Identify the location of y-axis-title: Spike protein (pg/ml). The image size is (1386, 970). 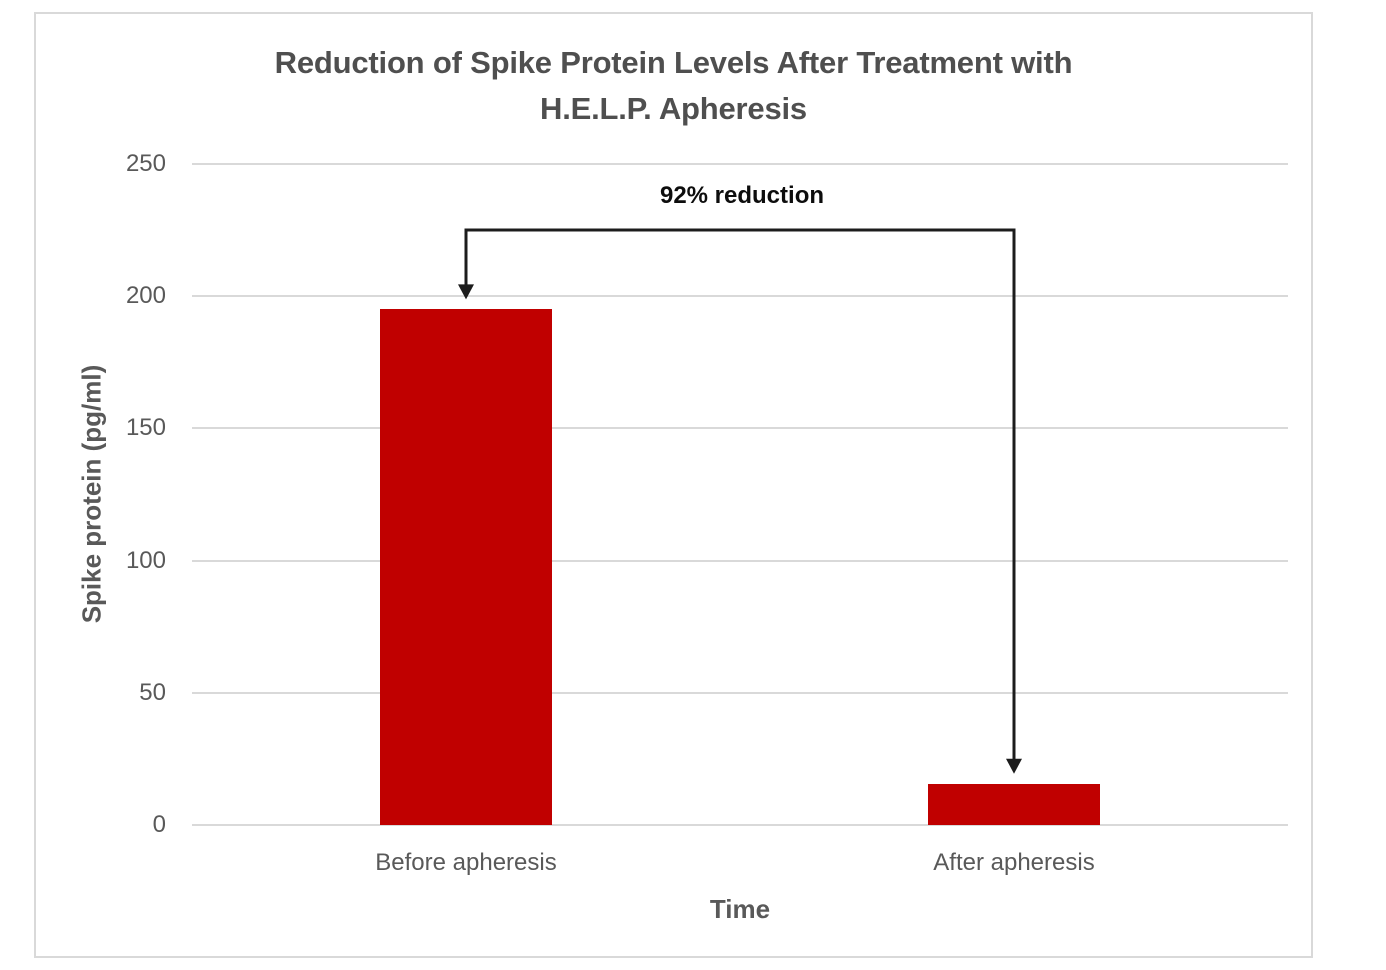
(91, 494).